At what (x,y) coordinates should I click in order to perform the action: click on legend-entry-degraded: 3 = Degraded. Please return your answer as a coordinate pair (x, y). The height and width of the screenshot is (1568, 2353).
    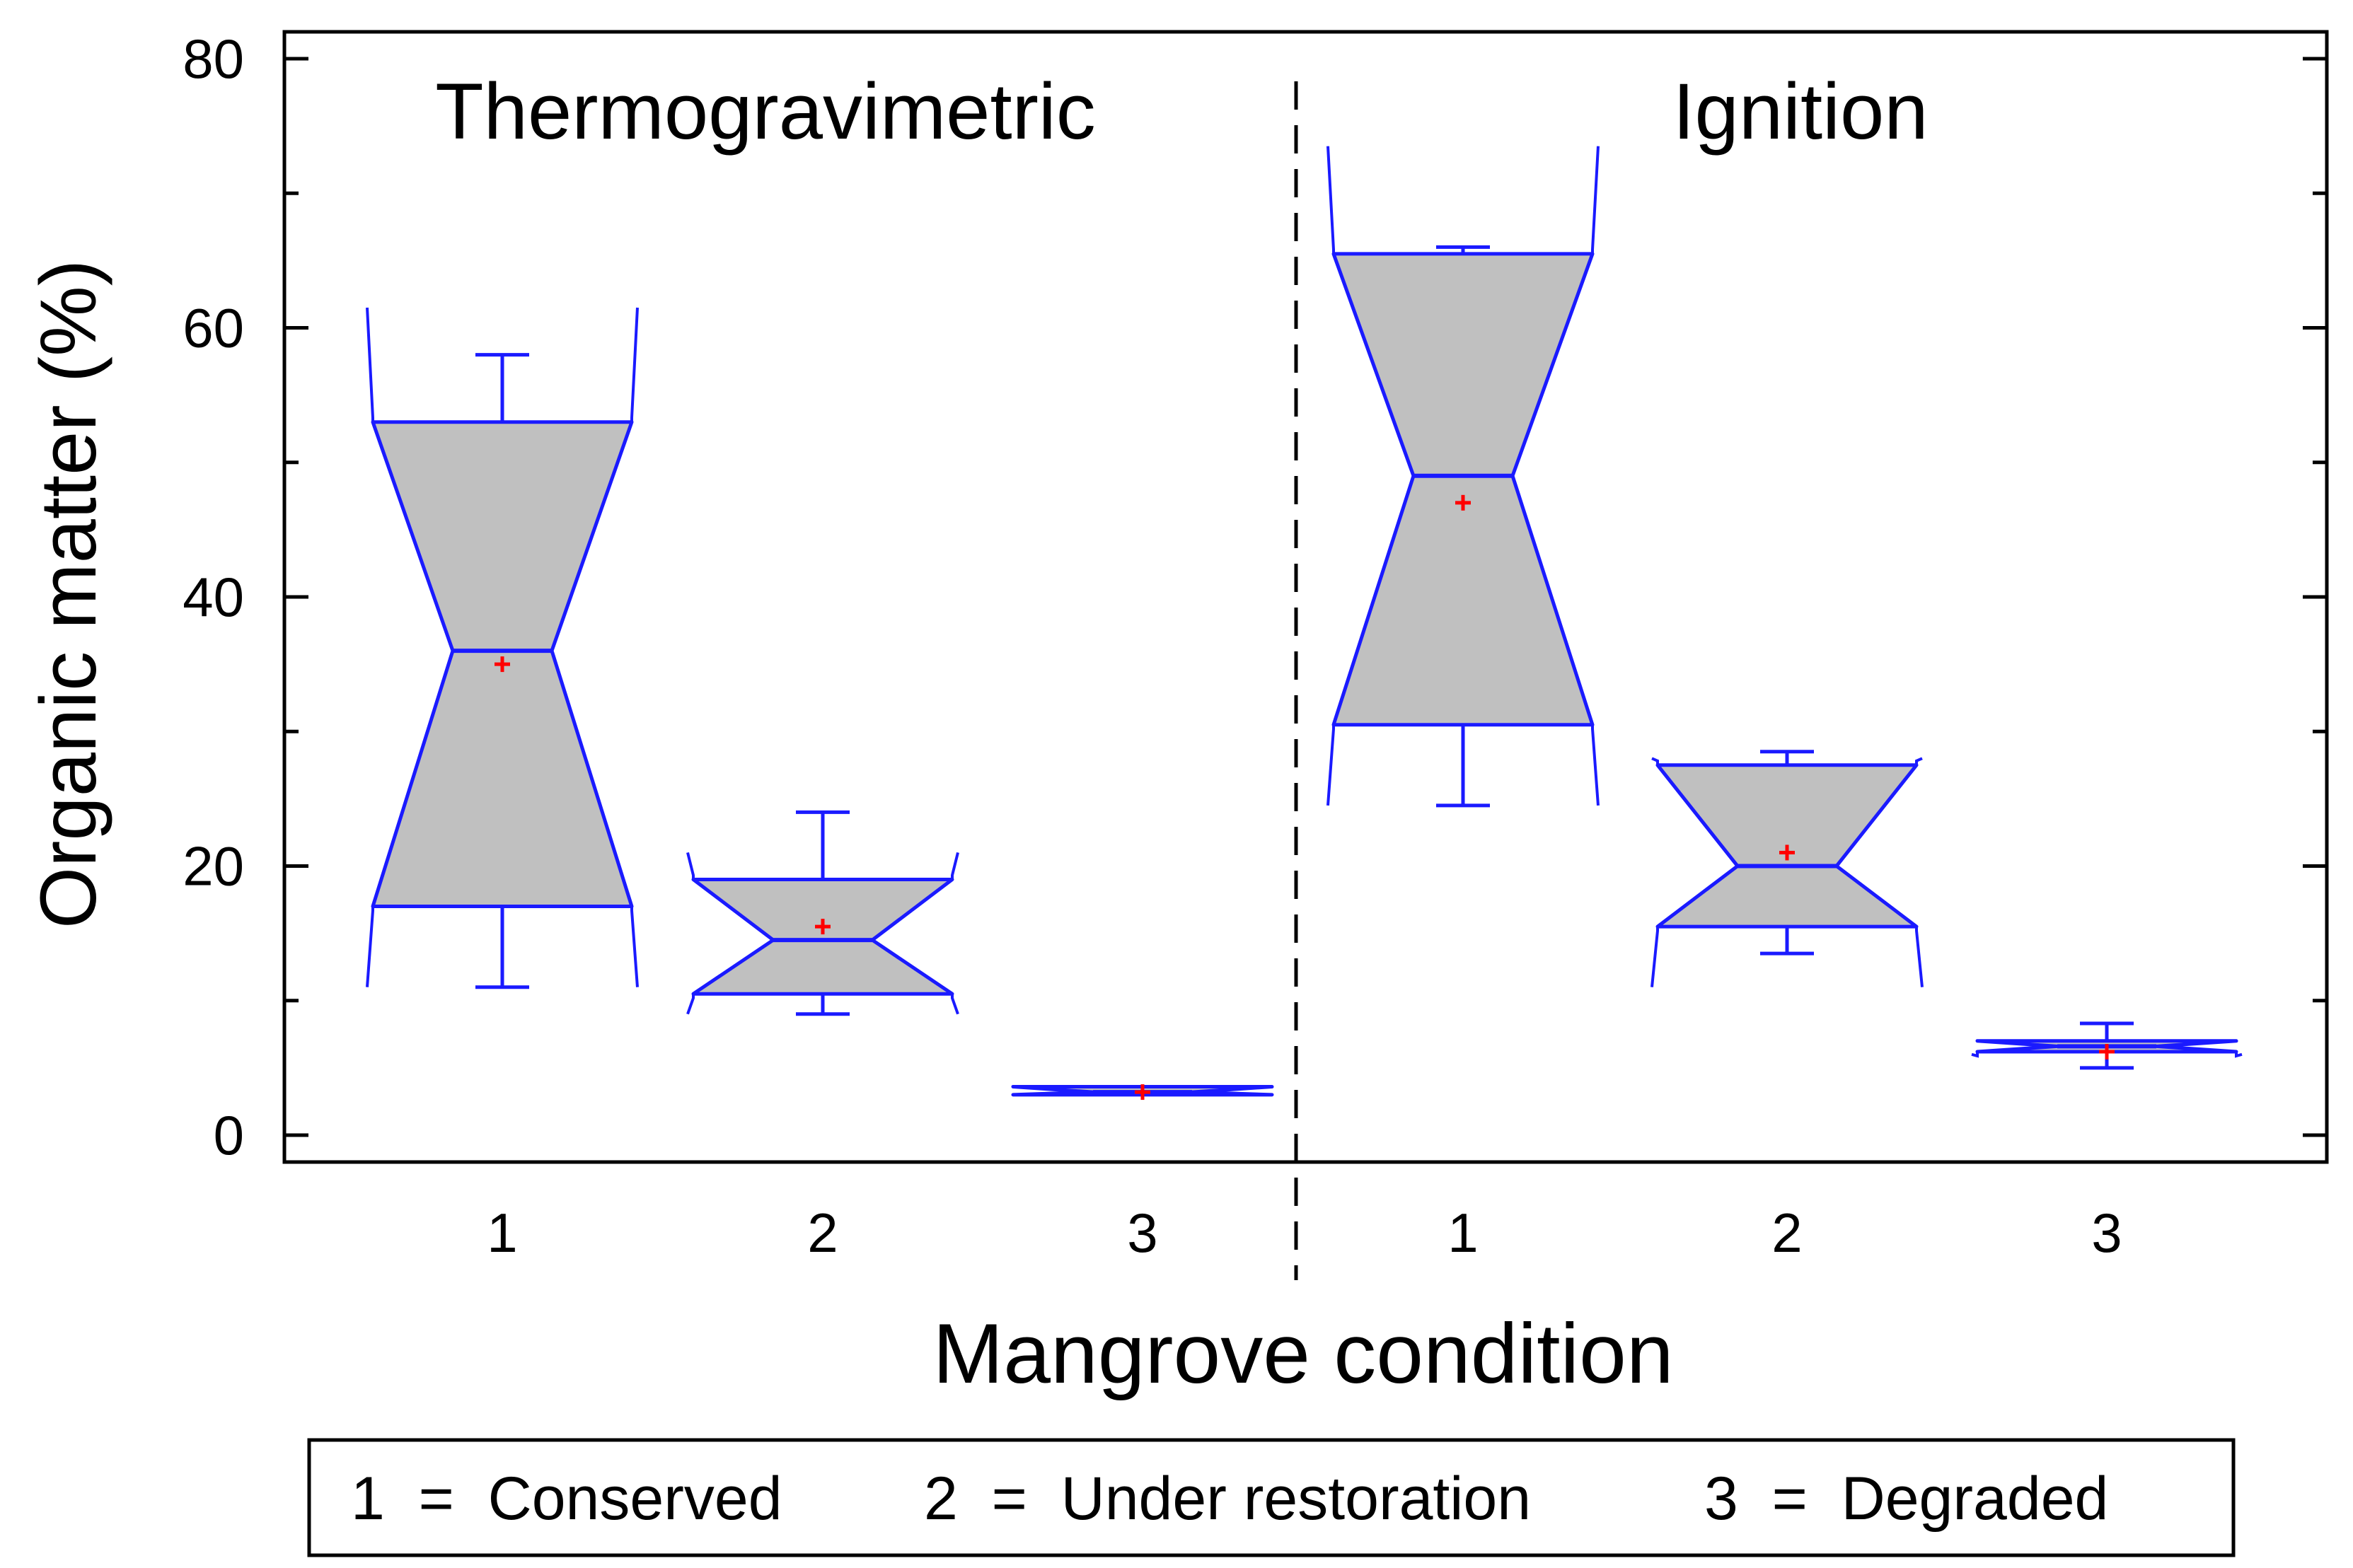
    Looking at the image, I should click on (1906, 1499).